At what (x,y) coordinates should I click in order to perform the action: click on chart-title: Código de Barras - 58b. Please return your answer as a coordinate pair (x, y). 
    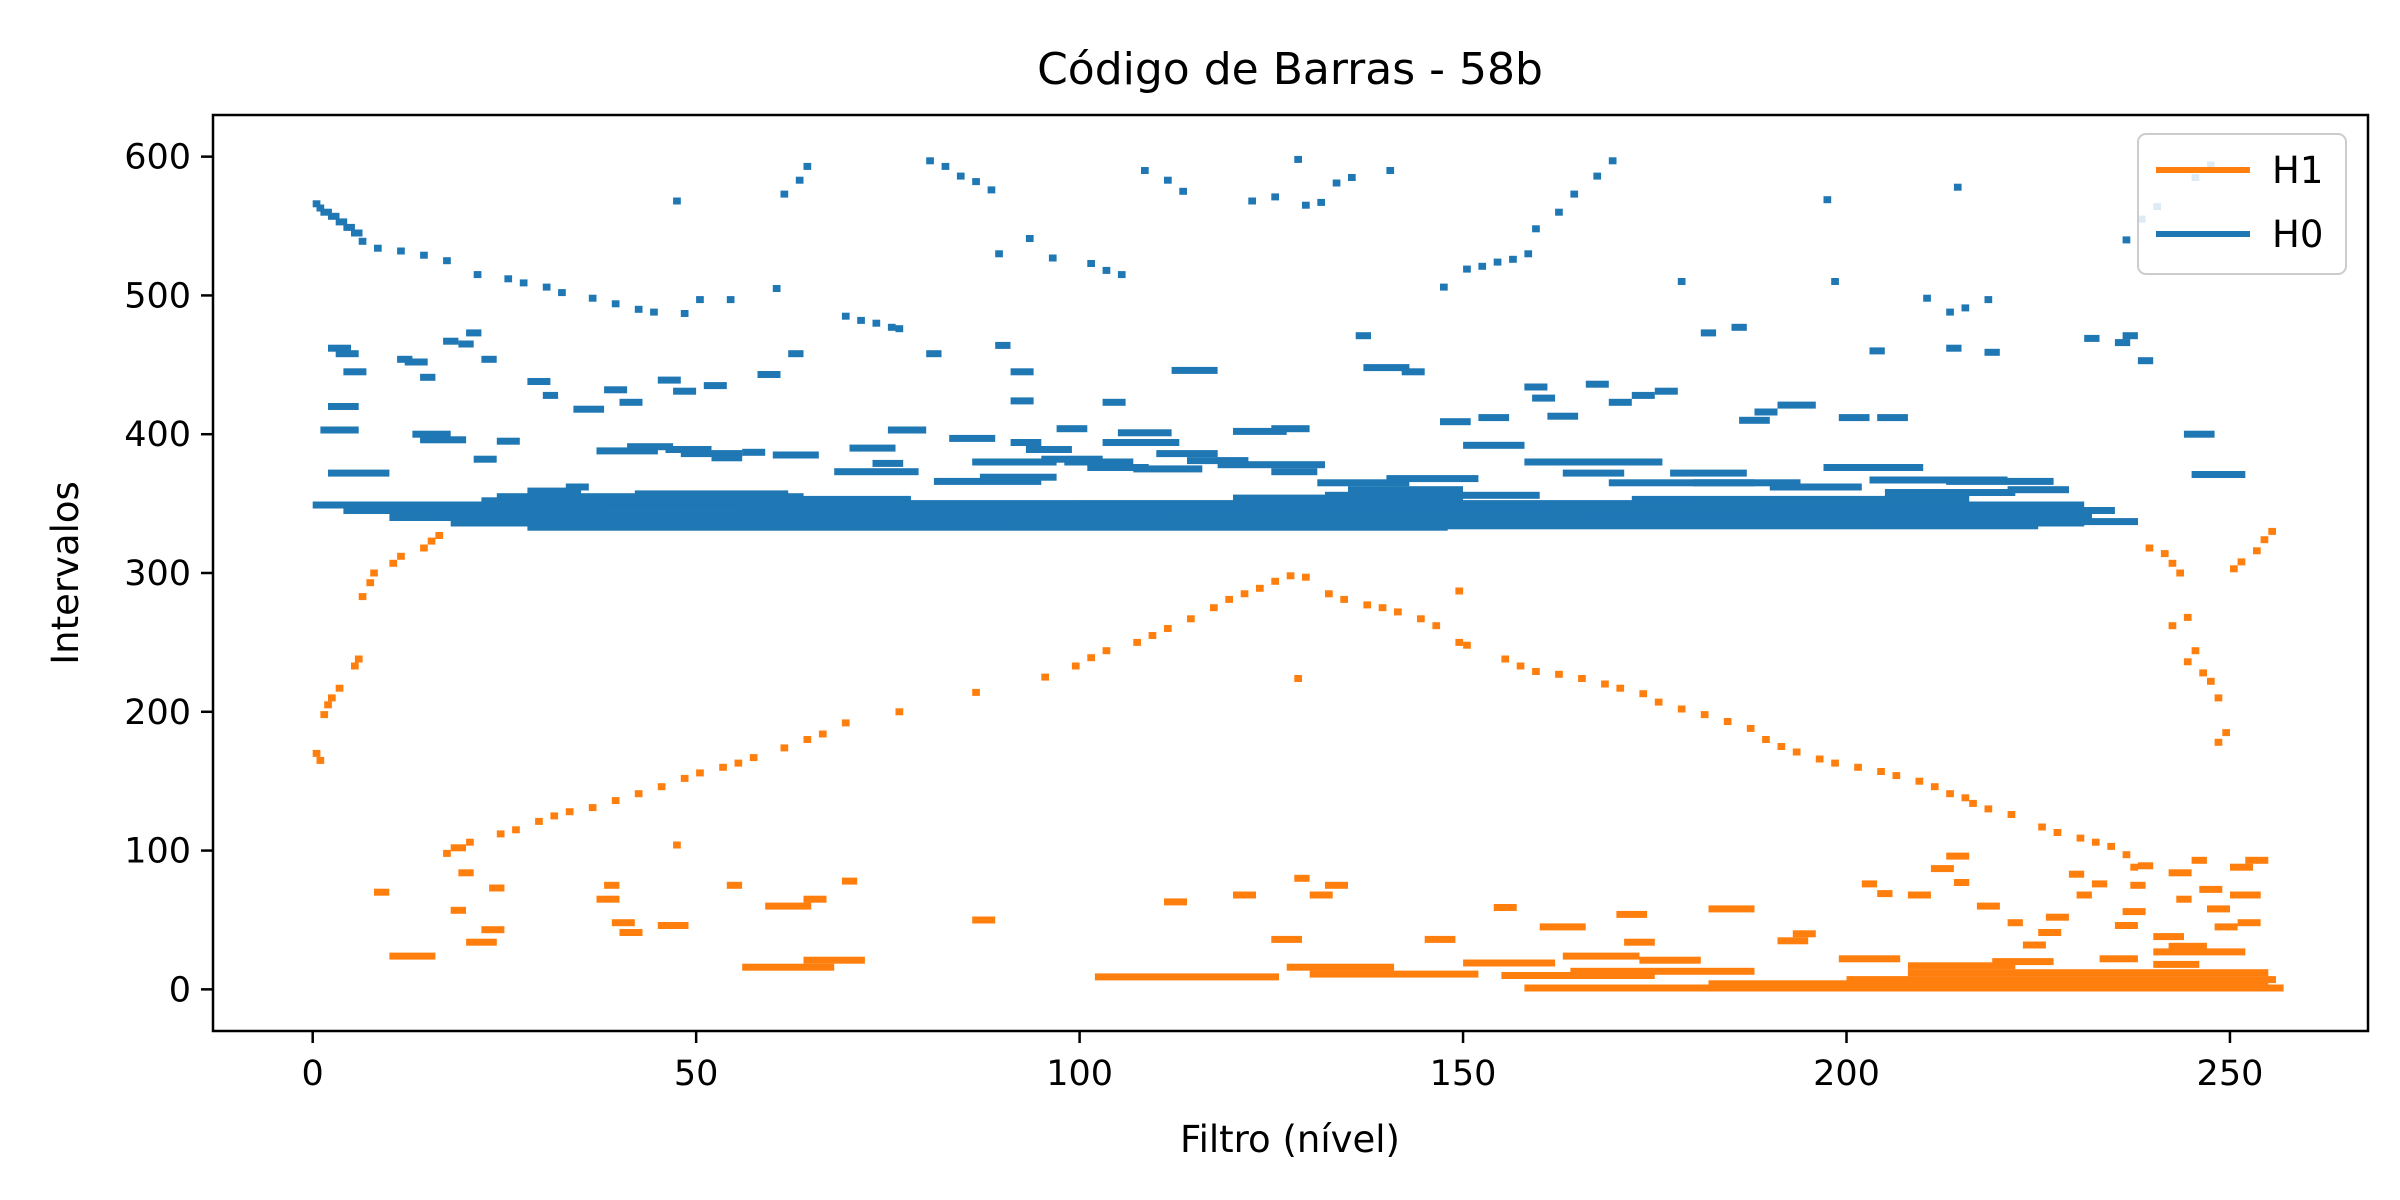
    Looking at the image, I should click on (1290, 69).